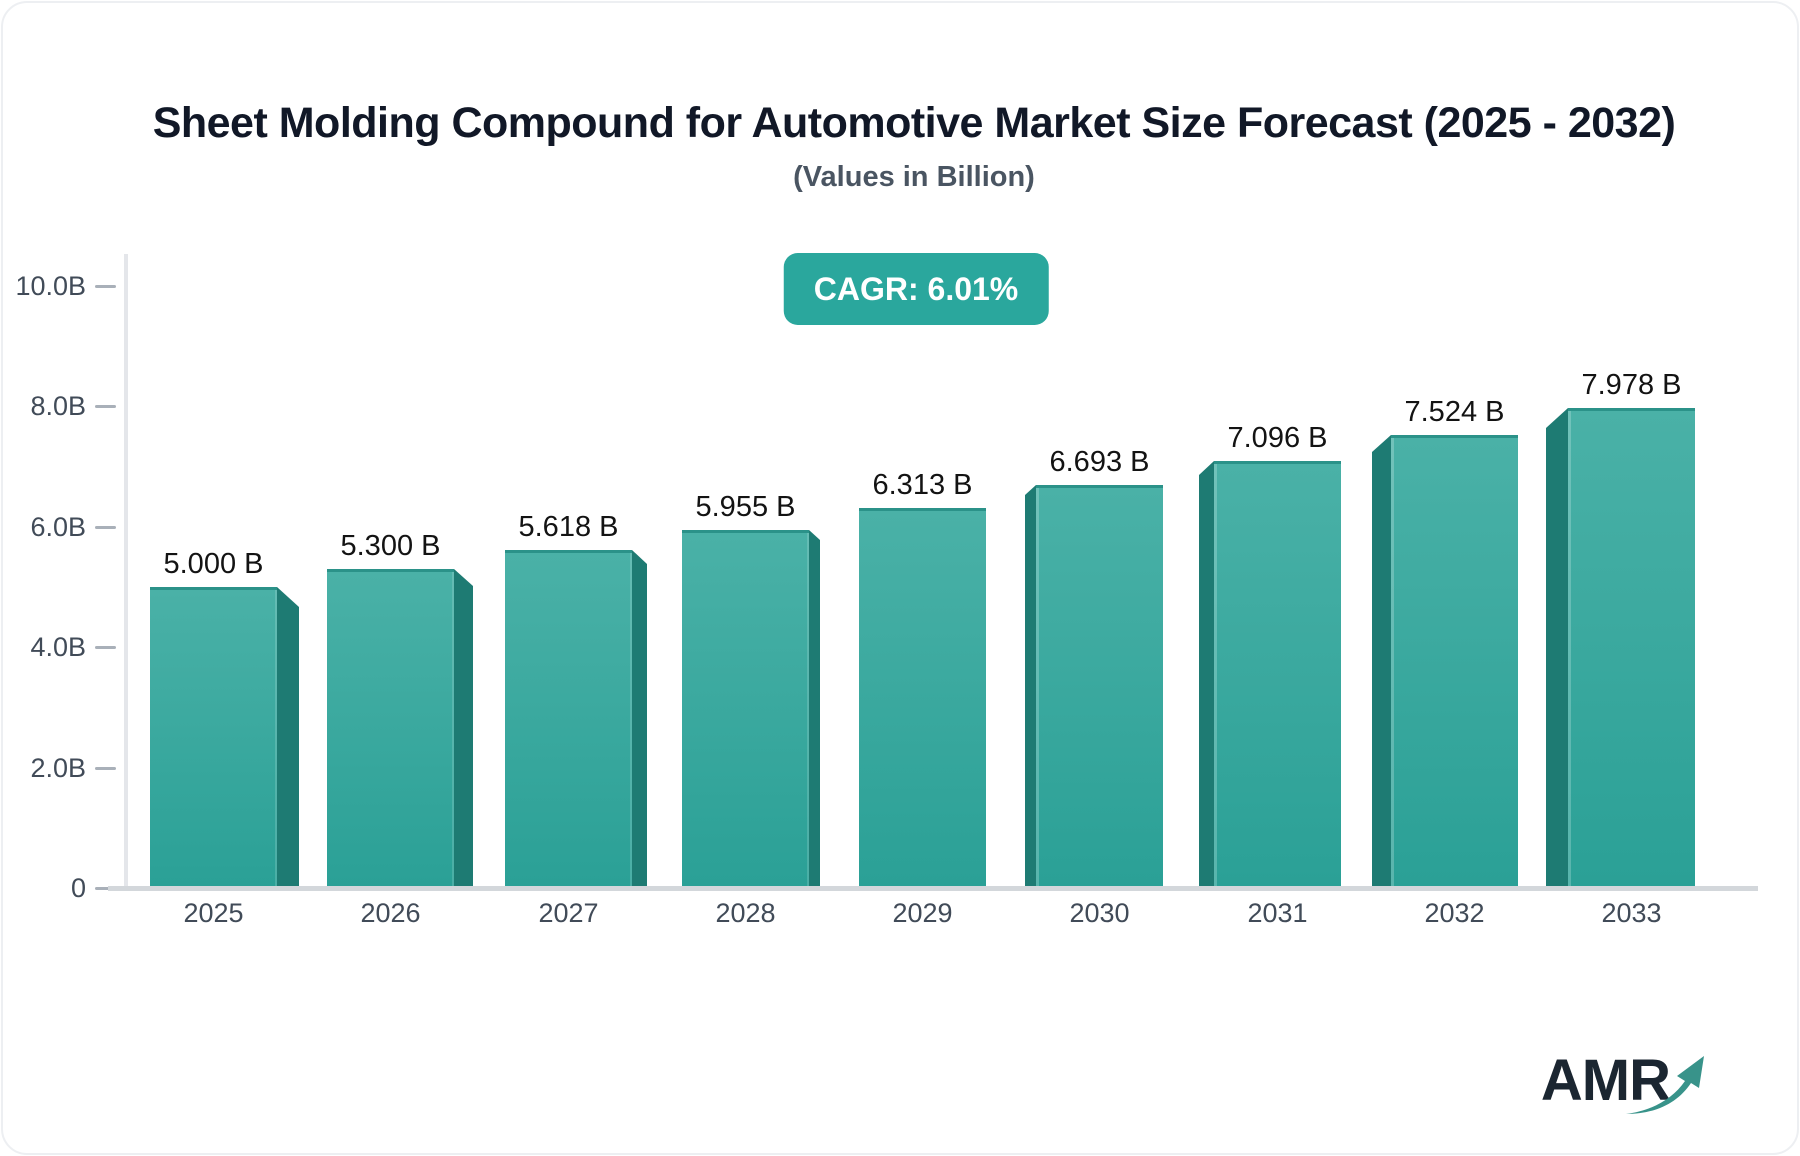 This screenshot has width=1800, height=1156. What do you see at coordinates (105, 768) in the screenshot?
I see `y-tick-mark-2.0B` at bounding box center [105, 768].